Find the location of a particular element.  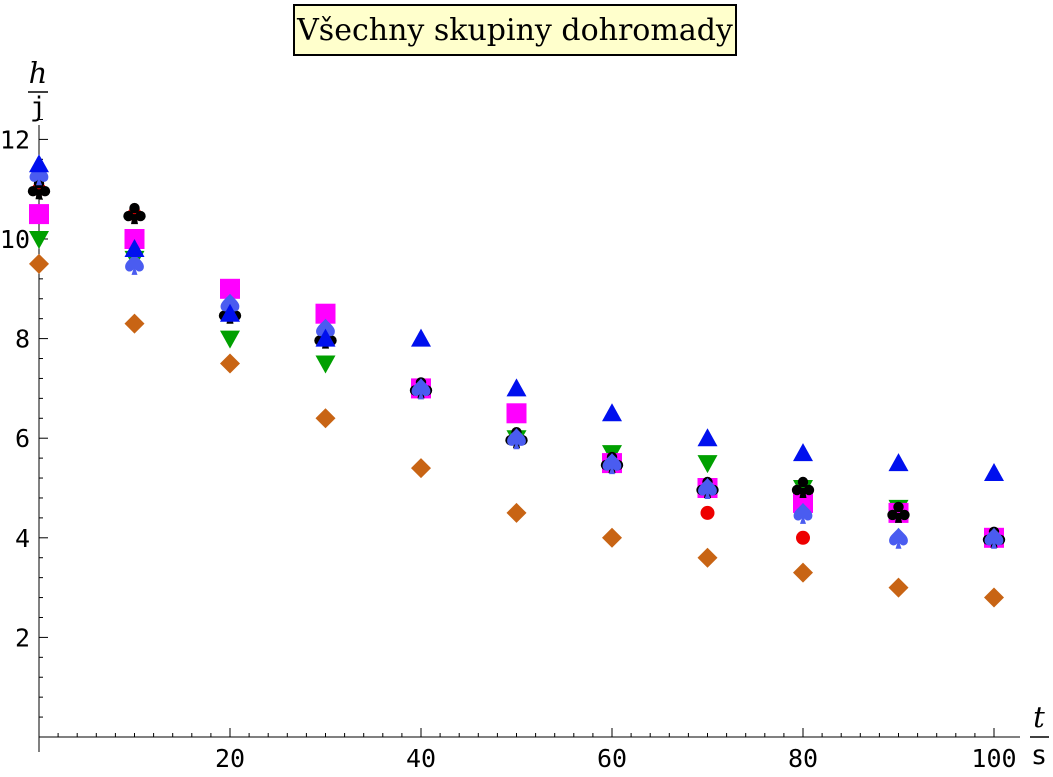

x-axis-label-denominator: s is located at coordinates (1039, 755).